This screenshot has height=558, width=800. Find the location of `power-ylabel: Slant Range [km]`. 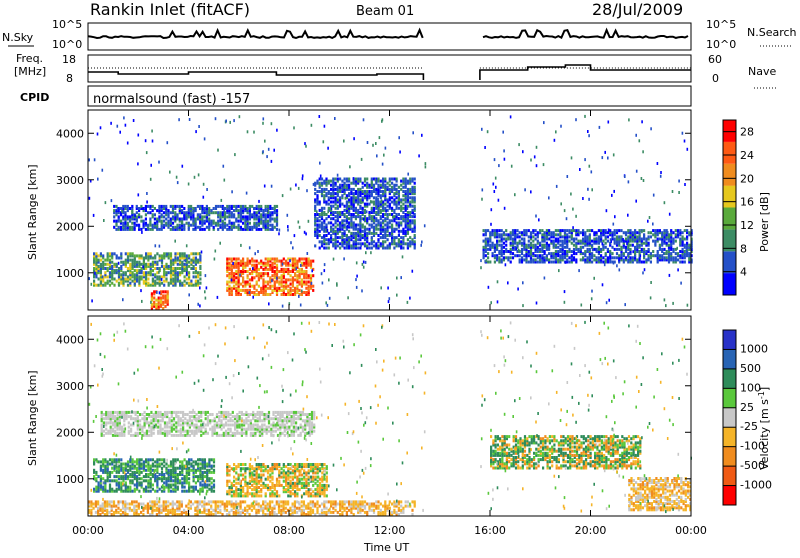

power-ylabel: Slant Range [km] is located at coordinates (32, 212).